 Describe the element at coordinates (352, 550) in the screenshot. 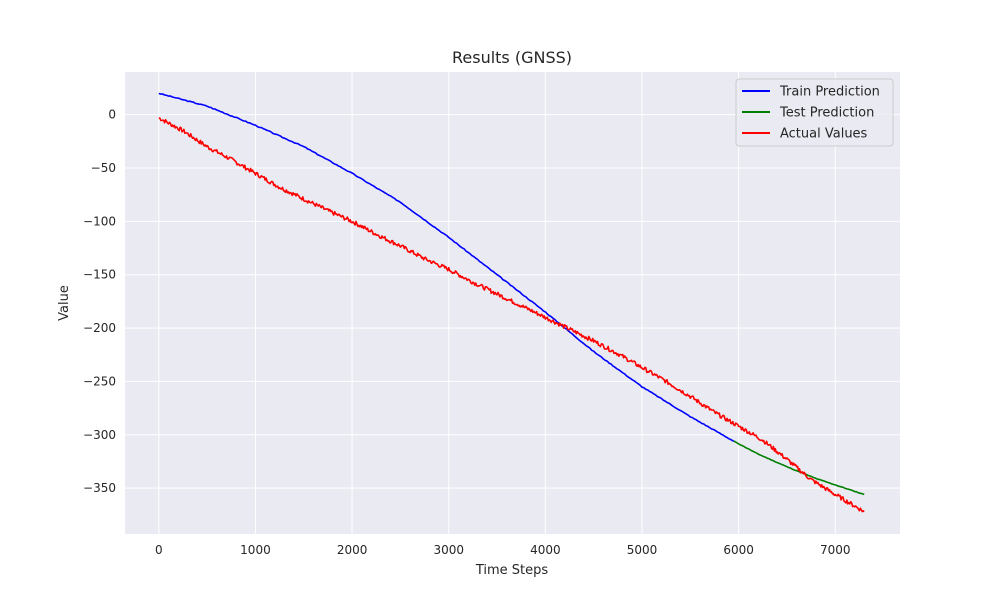

I see `x-tick-label: 2000` at that location.